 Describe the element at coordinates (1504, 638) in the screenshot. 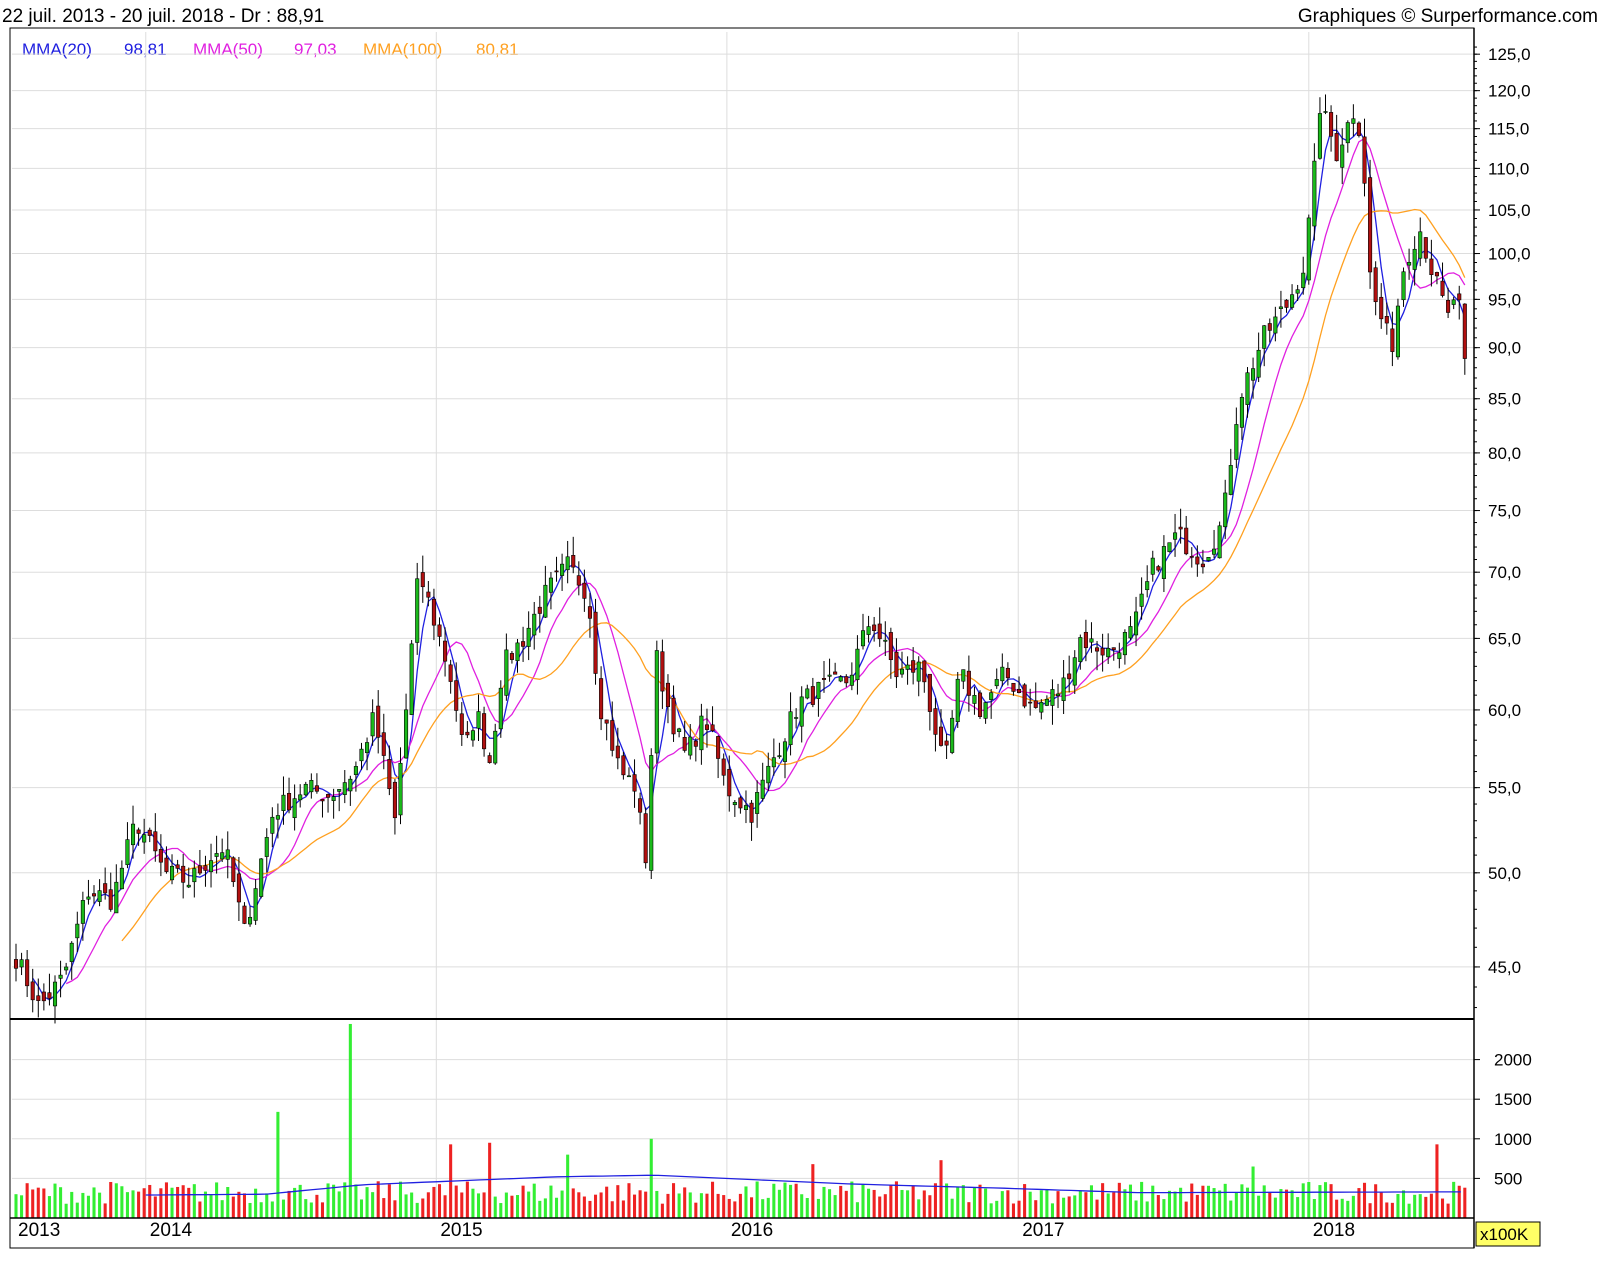

I see `price-tick-label: 65,0` at that location.